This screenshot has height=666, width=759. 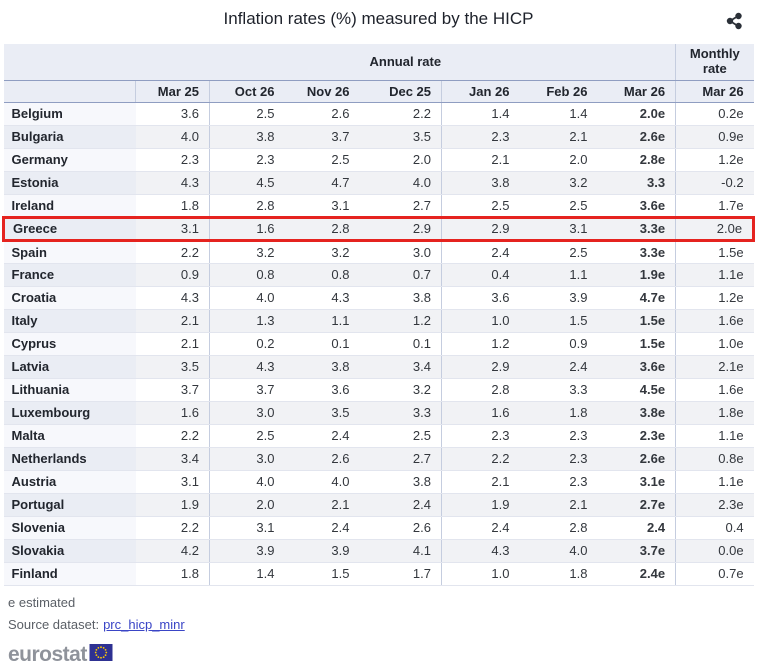 I want to click on table-row-estonia: Estonia 4.3 4.5 4.7 4.0 3.8 3.2 3.3 -0.2, so click(x=378, y=183).